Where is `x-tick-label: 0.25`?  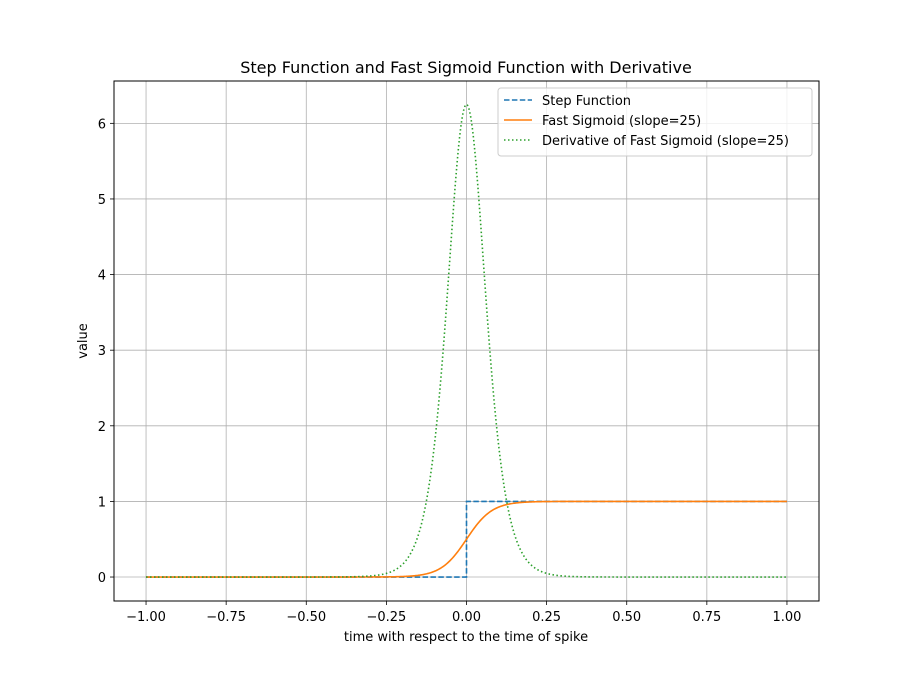
x-tick-label: 0.25 is located at coordinates (546, 617).